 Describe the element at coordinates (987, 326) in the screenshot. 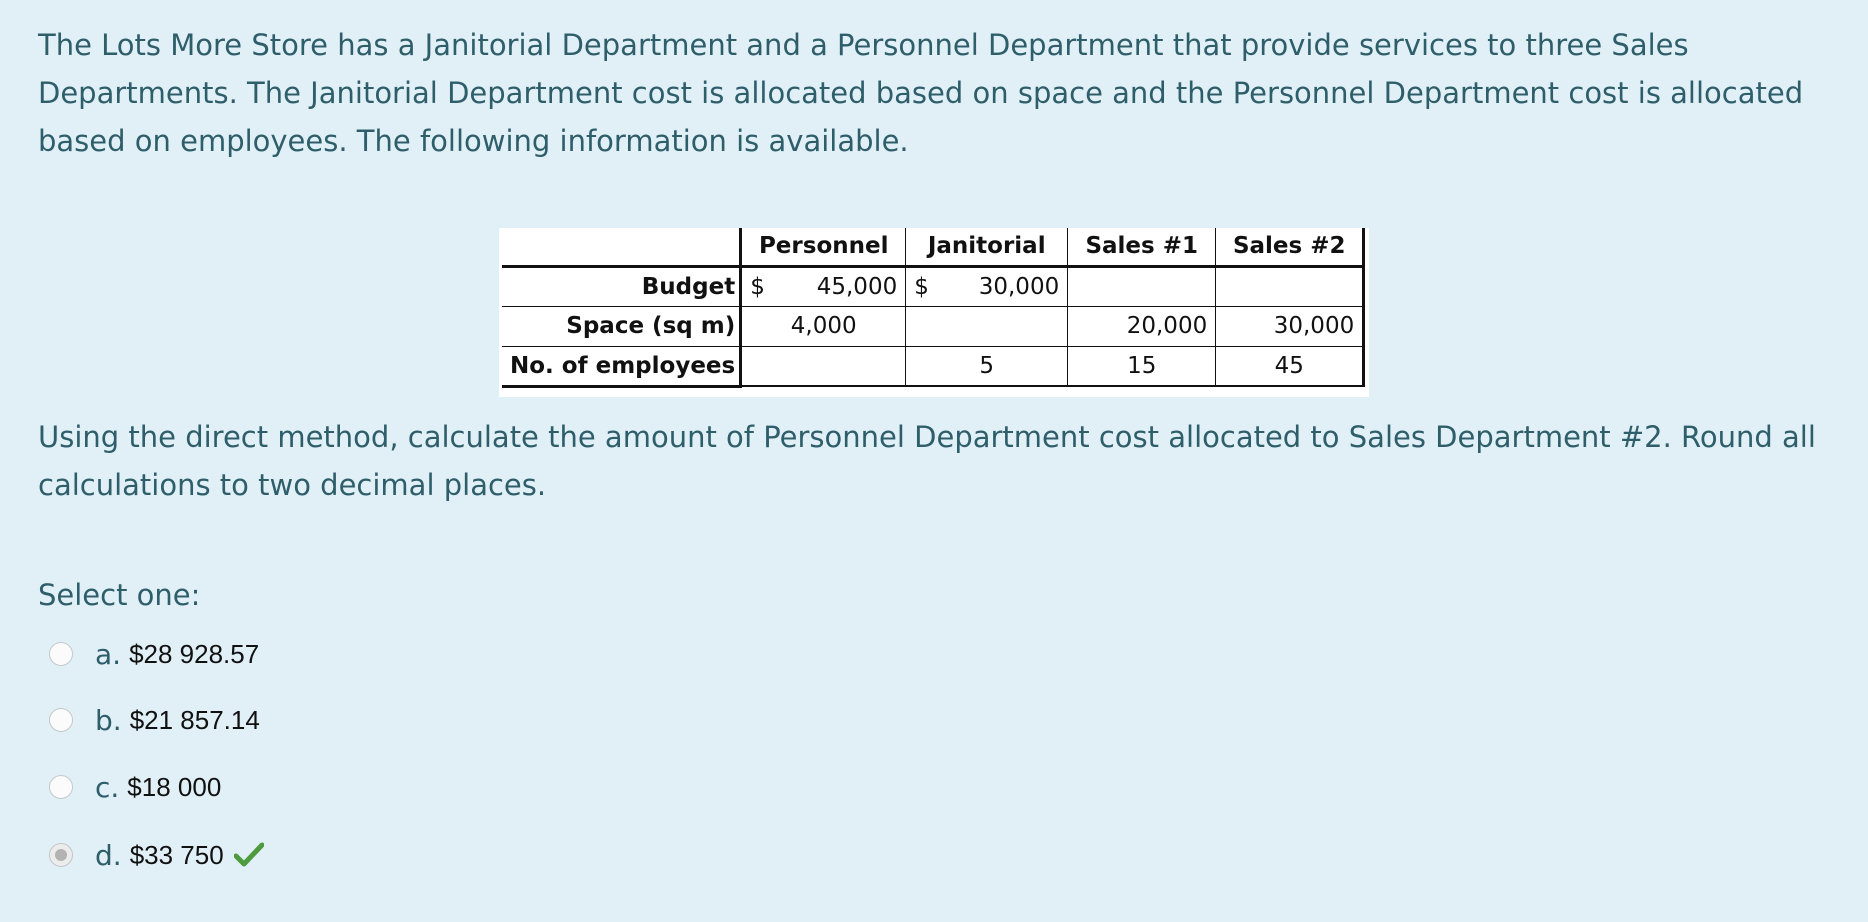

I see `cell-space-janitorial` at that location.